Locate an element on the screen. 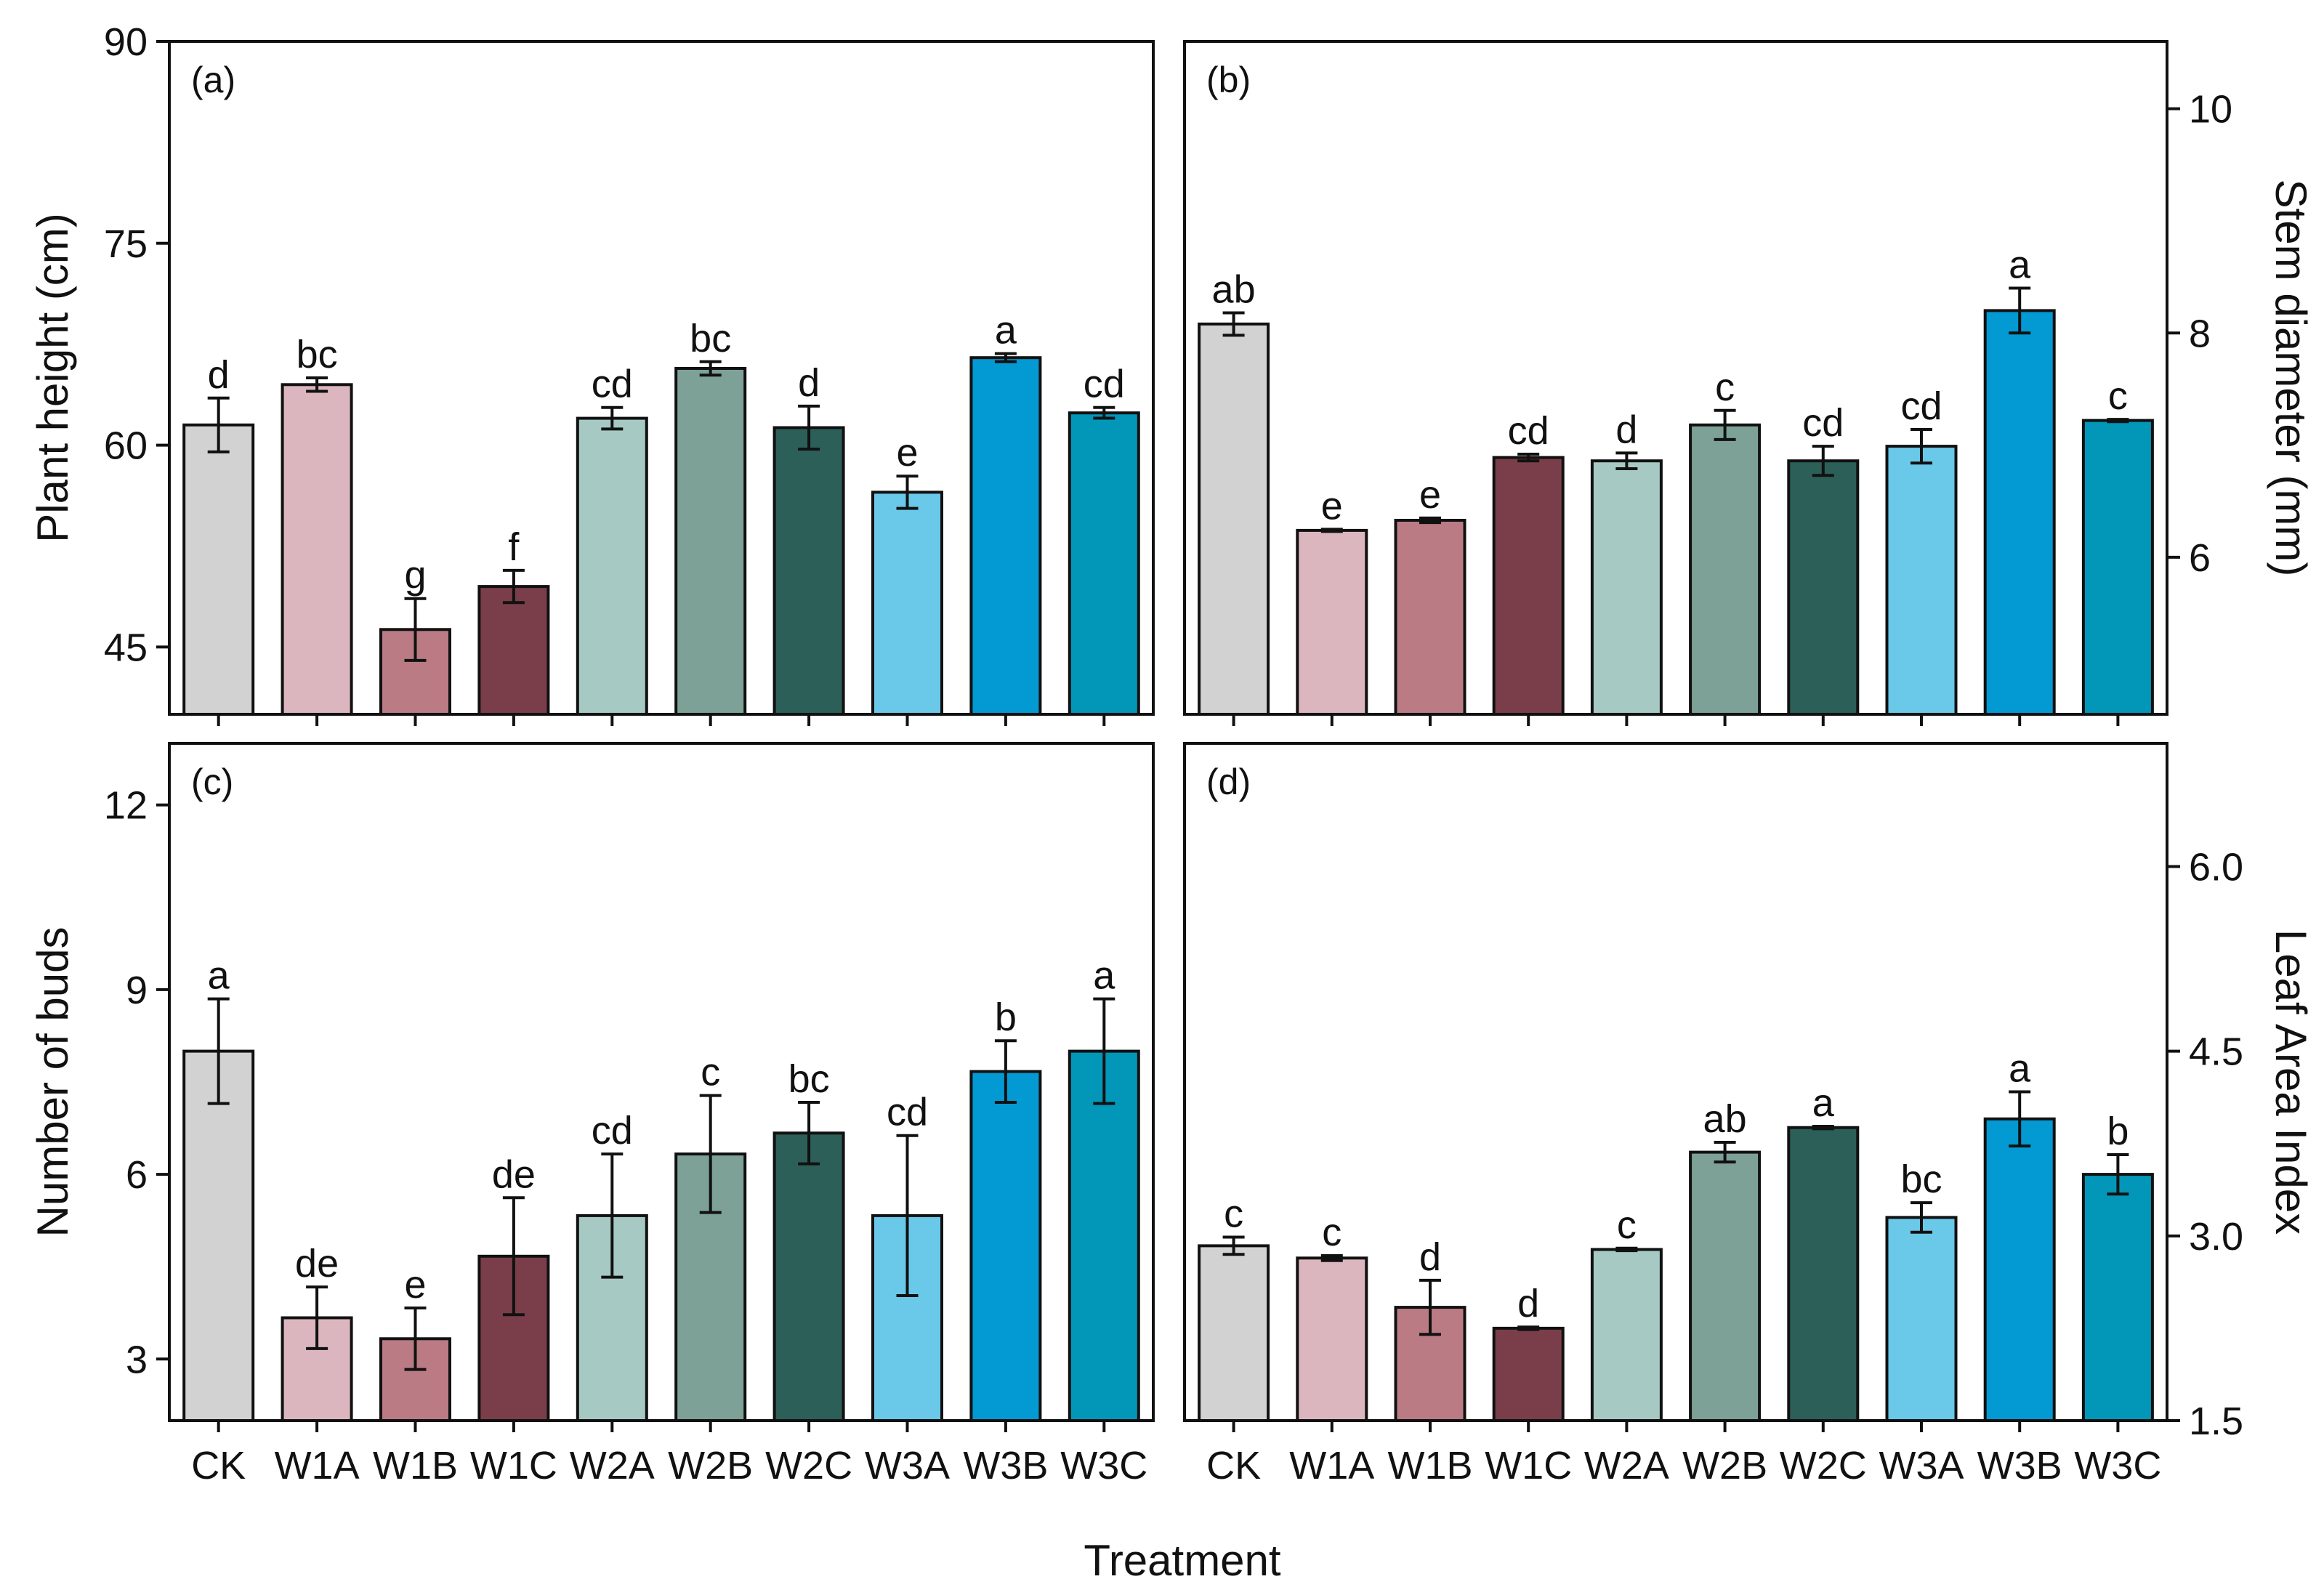  significance-label-W3C: c is located at coordinates (2118, 396).